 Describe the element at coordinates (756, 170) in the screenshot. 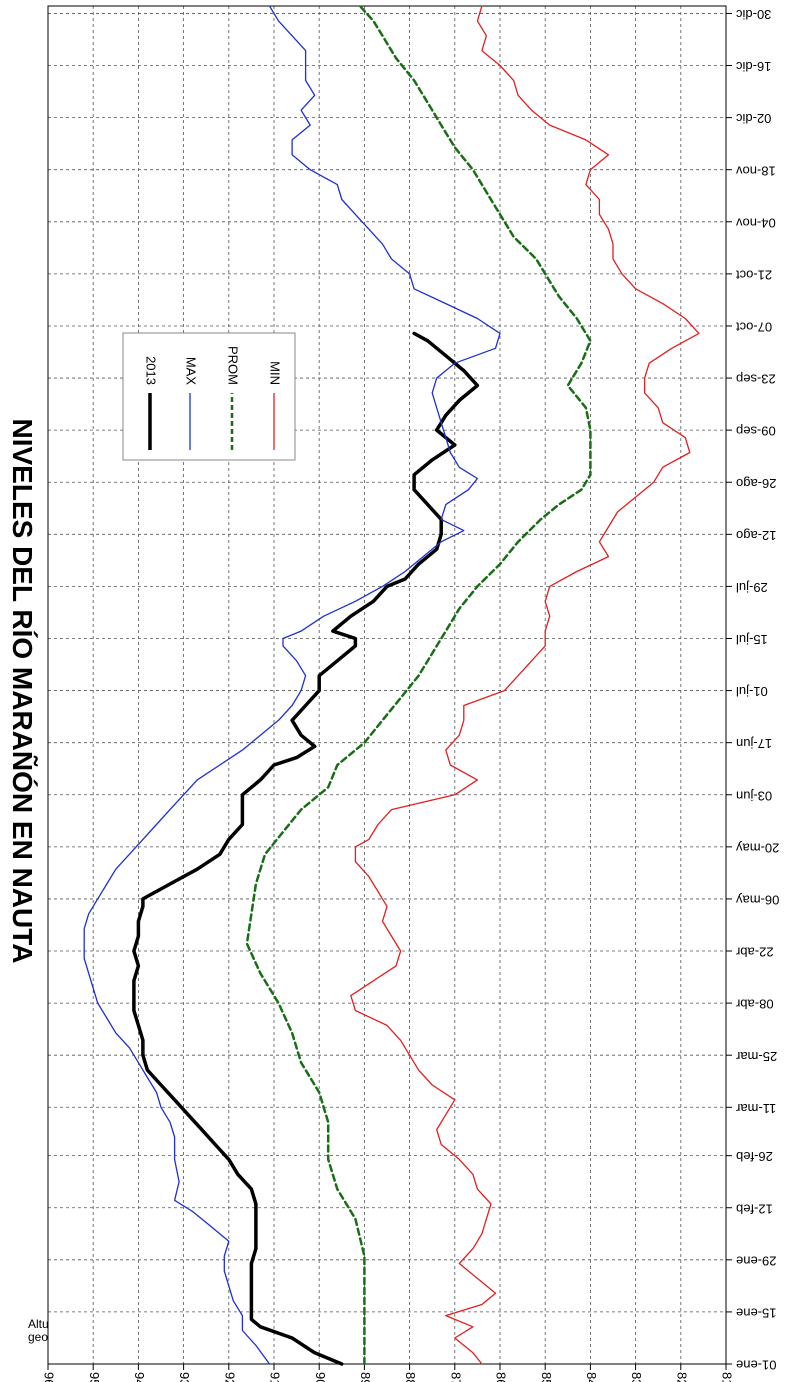

I see `date-tick-label: 18-nov` at that location.